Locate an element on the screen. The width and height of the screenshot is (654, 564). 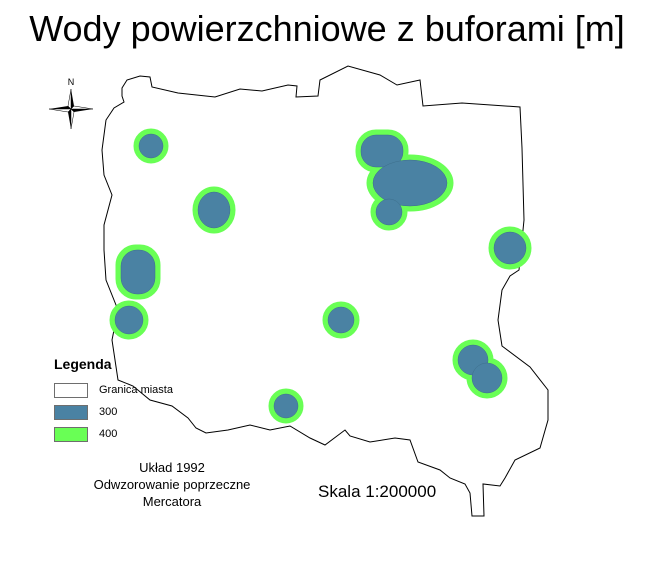
north-arrow: N is located at coordinates (71, 103).